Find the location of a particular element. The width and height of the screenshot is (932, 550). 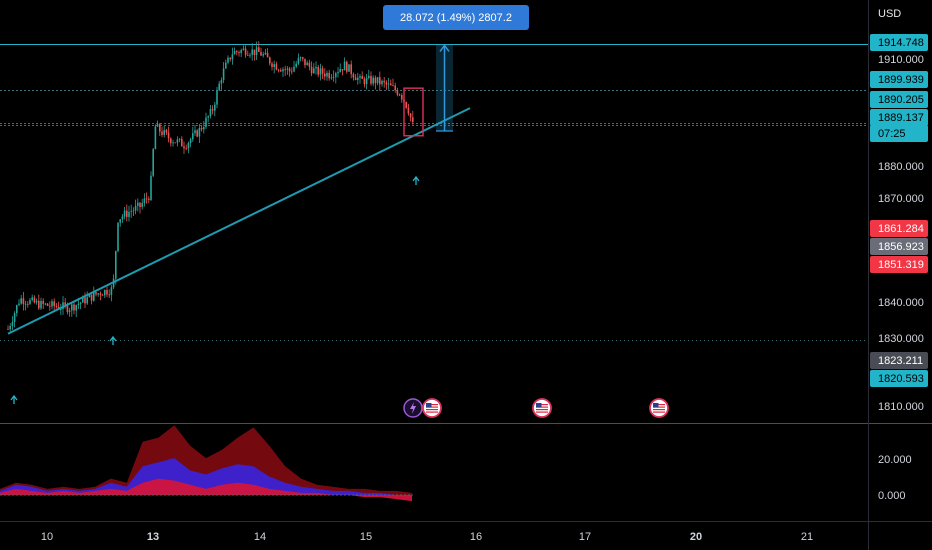

price-badge-label: 1820.593 is located at coordinates (901, 379).